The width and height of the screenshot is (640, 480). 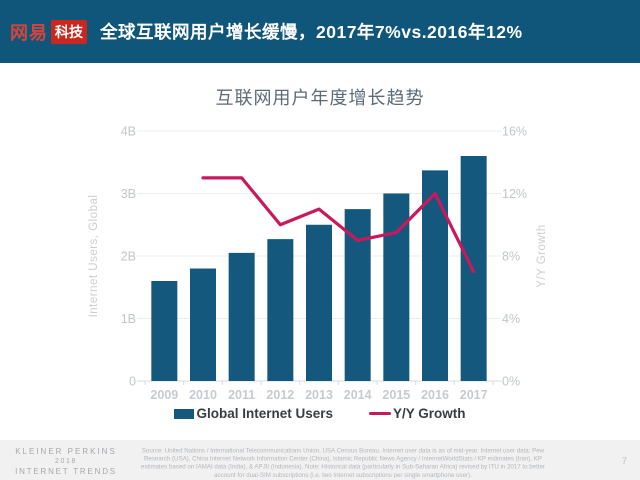 I want to click on svg-text: 2B, so click(x=128, y=257).